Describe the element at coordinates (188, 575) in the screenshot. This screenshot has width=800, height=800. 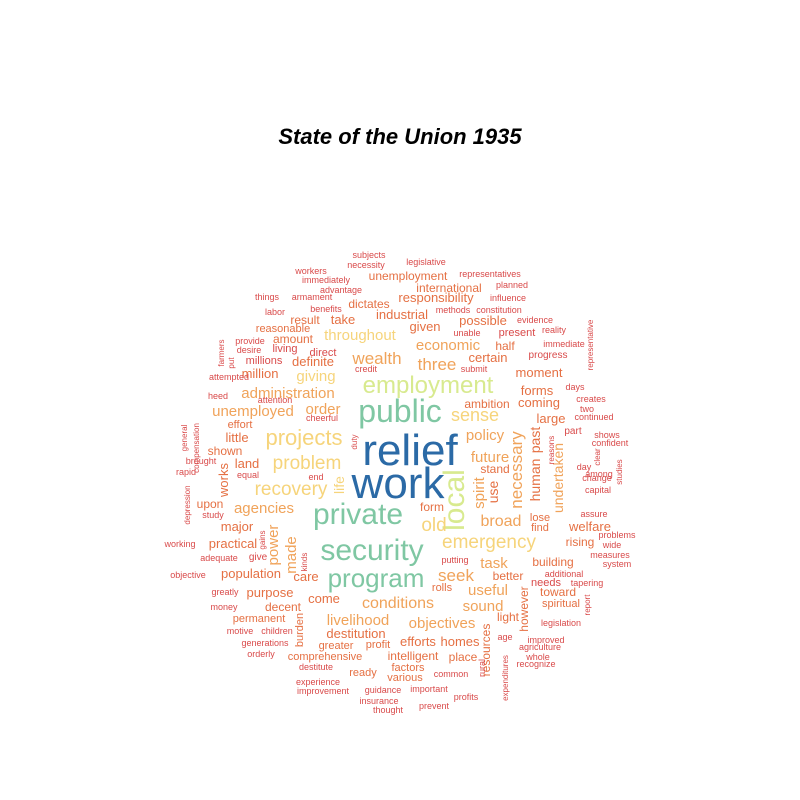
I see `word-objective: objective` at that location.